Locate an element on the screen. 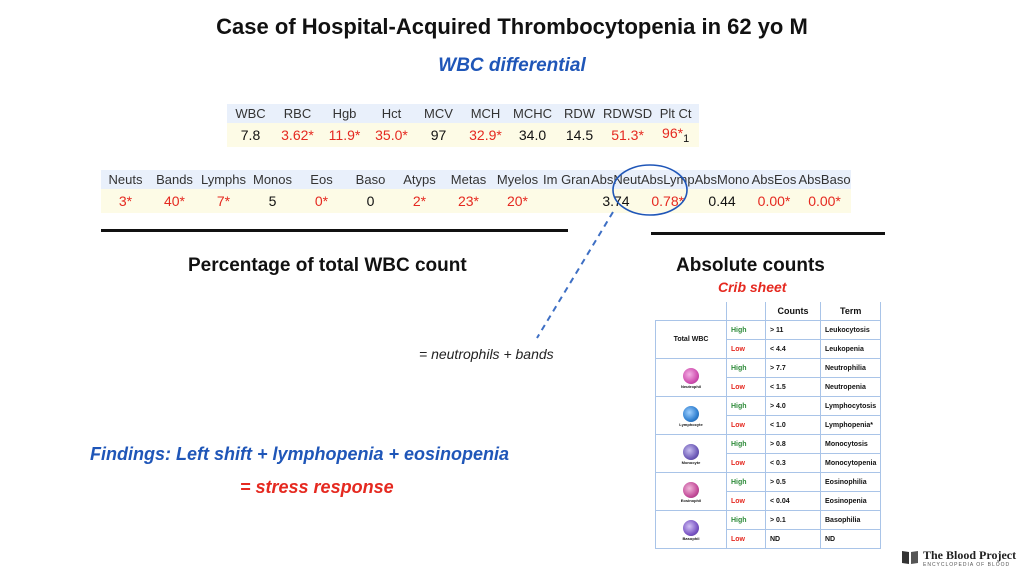 This screenshot has width=1024, height=576. book-icon is located at coordinates (910, 557).